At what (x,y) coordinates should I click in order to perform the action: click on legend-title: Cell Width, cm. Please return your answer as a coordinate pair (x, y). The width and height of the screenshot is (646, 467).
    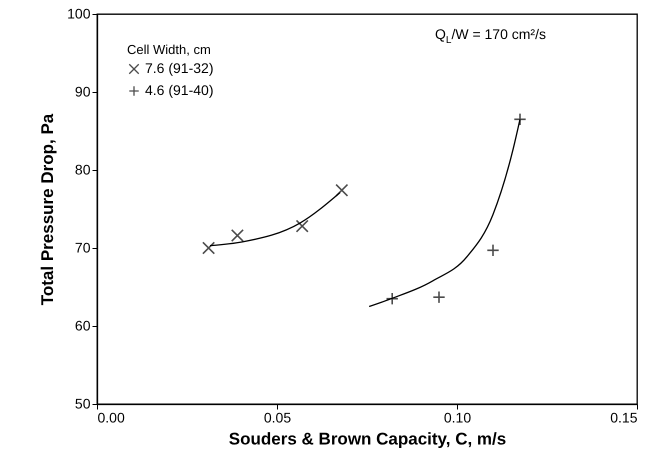
    Looking at the image, I should click on (169, 49).